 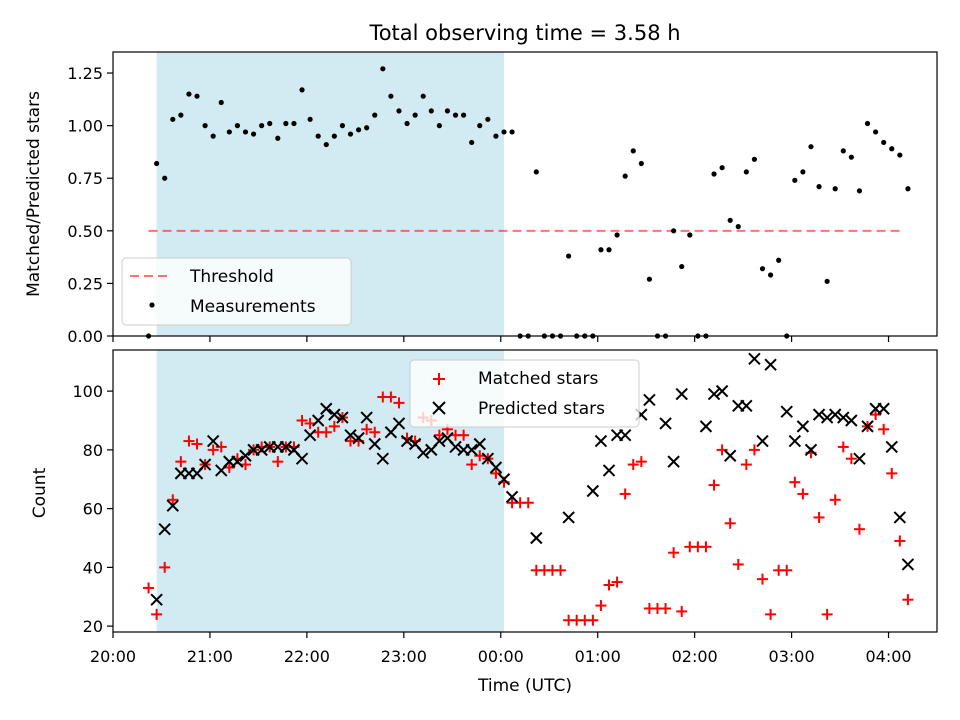 I want to click on ratio-legend: Threshold Measurements, so click(x=236, y=291).